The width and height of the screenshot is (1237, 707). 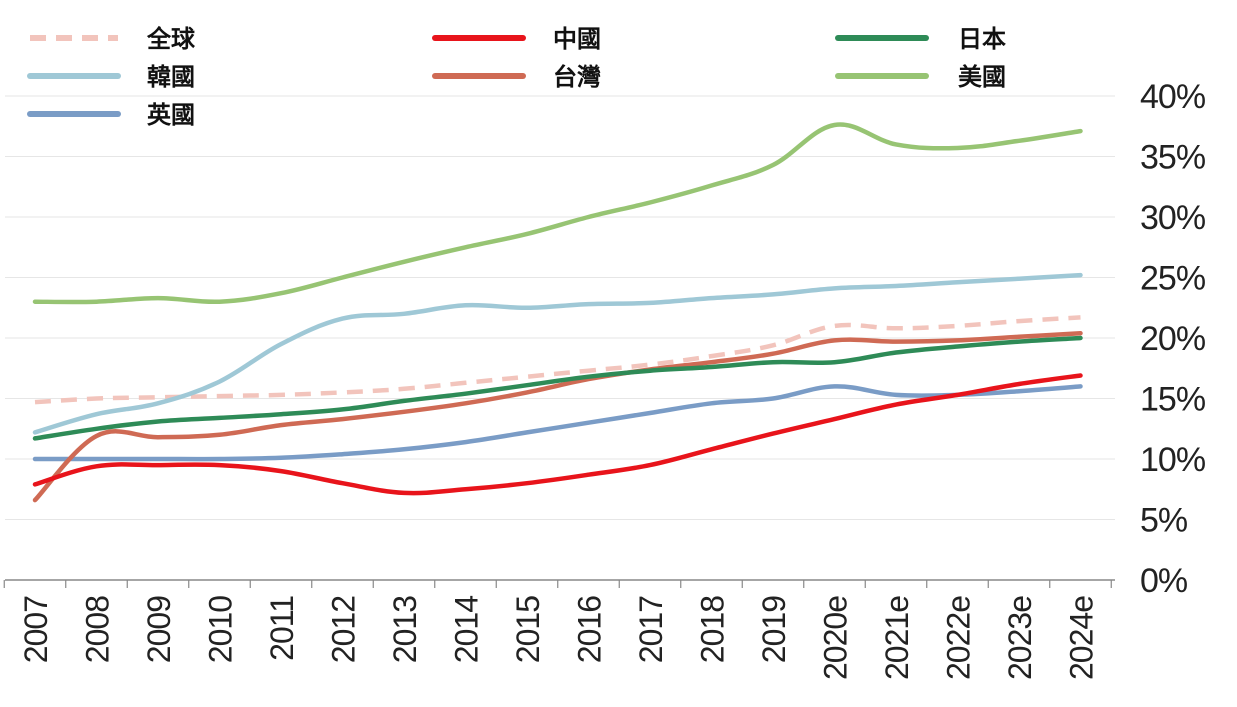 I want to click on x-tick-label: 2014, so click(x=467, y=629).